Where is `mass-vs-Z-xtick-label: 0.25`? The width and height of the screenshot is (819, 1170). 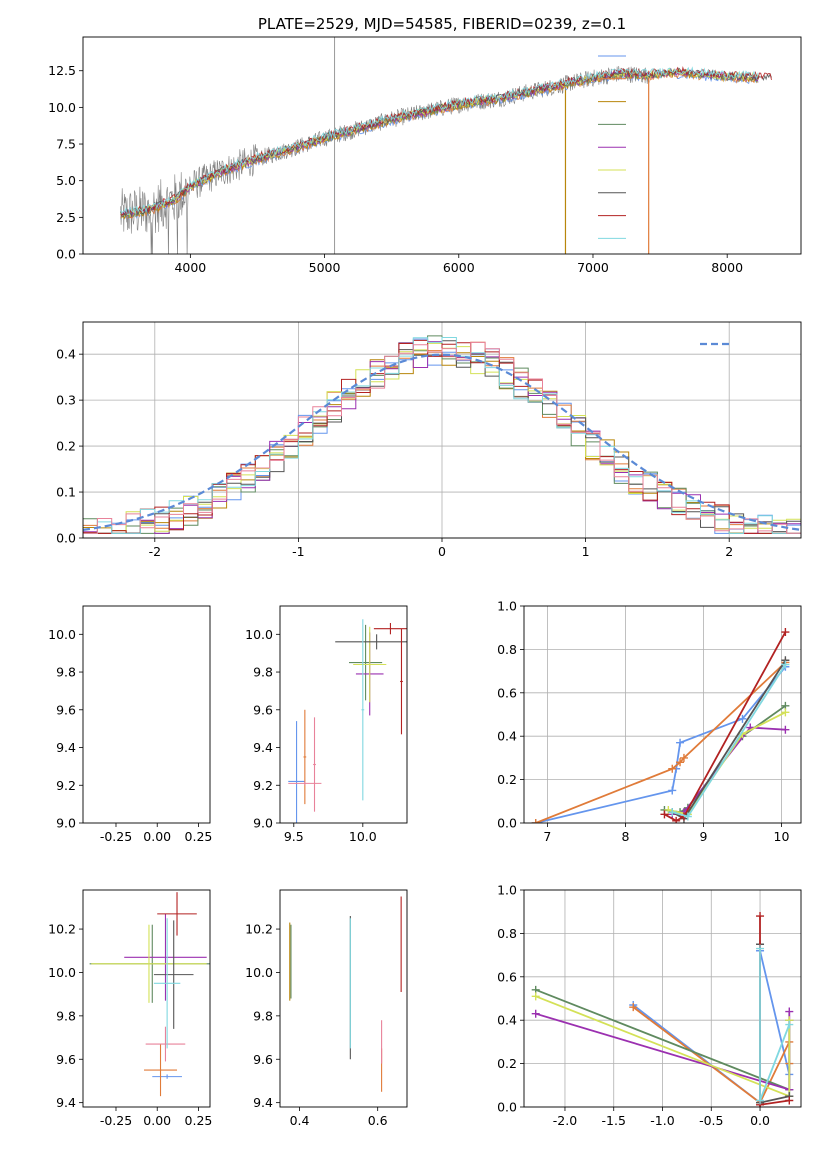
mass-vs-Z-xtick-label: 0.25 is located at coordinates (199, 1120).